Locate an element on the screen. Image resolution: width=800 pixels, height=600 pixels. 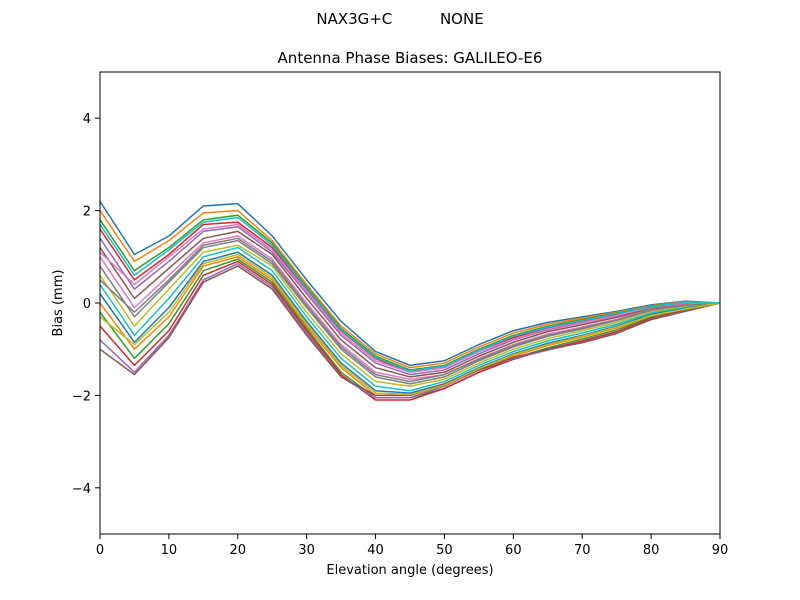
y-tick-label: −4 is located at coordinates (81, 489).